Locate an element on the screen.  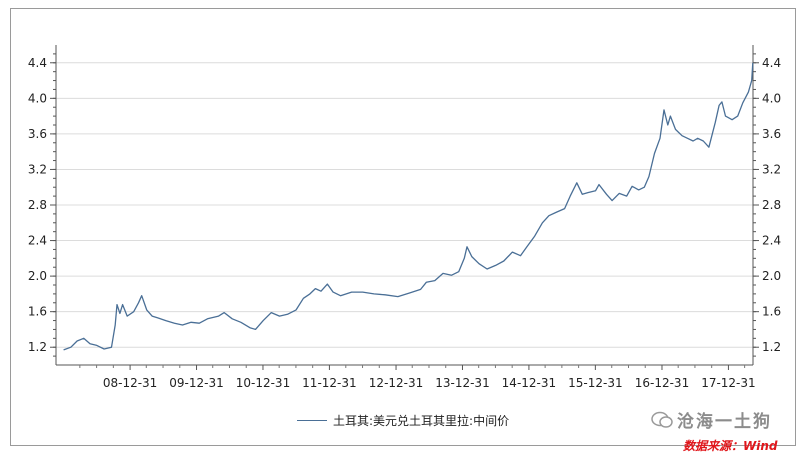
y-tick-label-right: 2.4 is located at coordinates (771, 241).